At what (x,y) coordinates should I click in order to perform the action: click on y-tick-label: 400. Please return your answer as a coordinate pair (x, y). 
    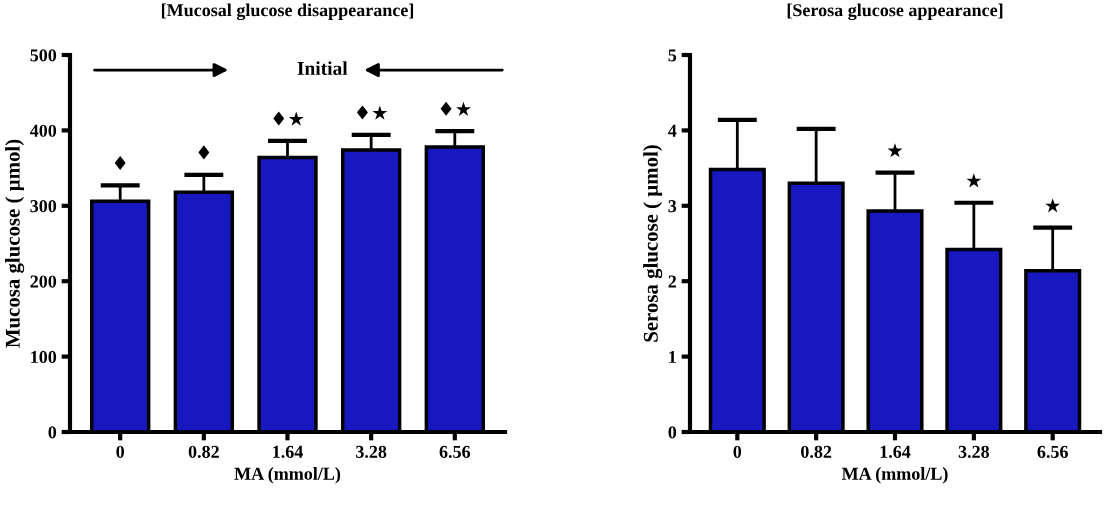
    Looking at the image, I should click on (43, 130).